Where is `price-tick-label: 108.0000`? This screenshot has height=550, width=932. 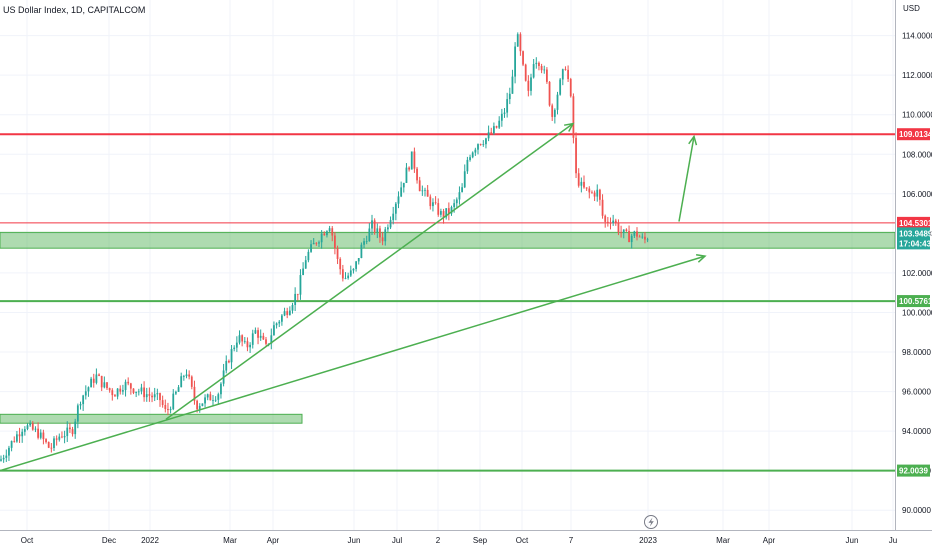
price-tick-label: 108.0000 is located at coordinates (917, 154).